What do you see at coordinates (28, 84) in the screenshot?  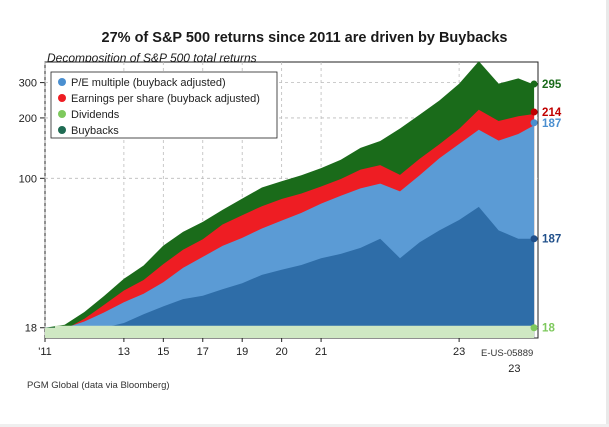 I see `y-tick-label: 300` at bounding box center [28, 84].